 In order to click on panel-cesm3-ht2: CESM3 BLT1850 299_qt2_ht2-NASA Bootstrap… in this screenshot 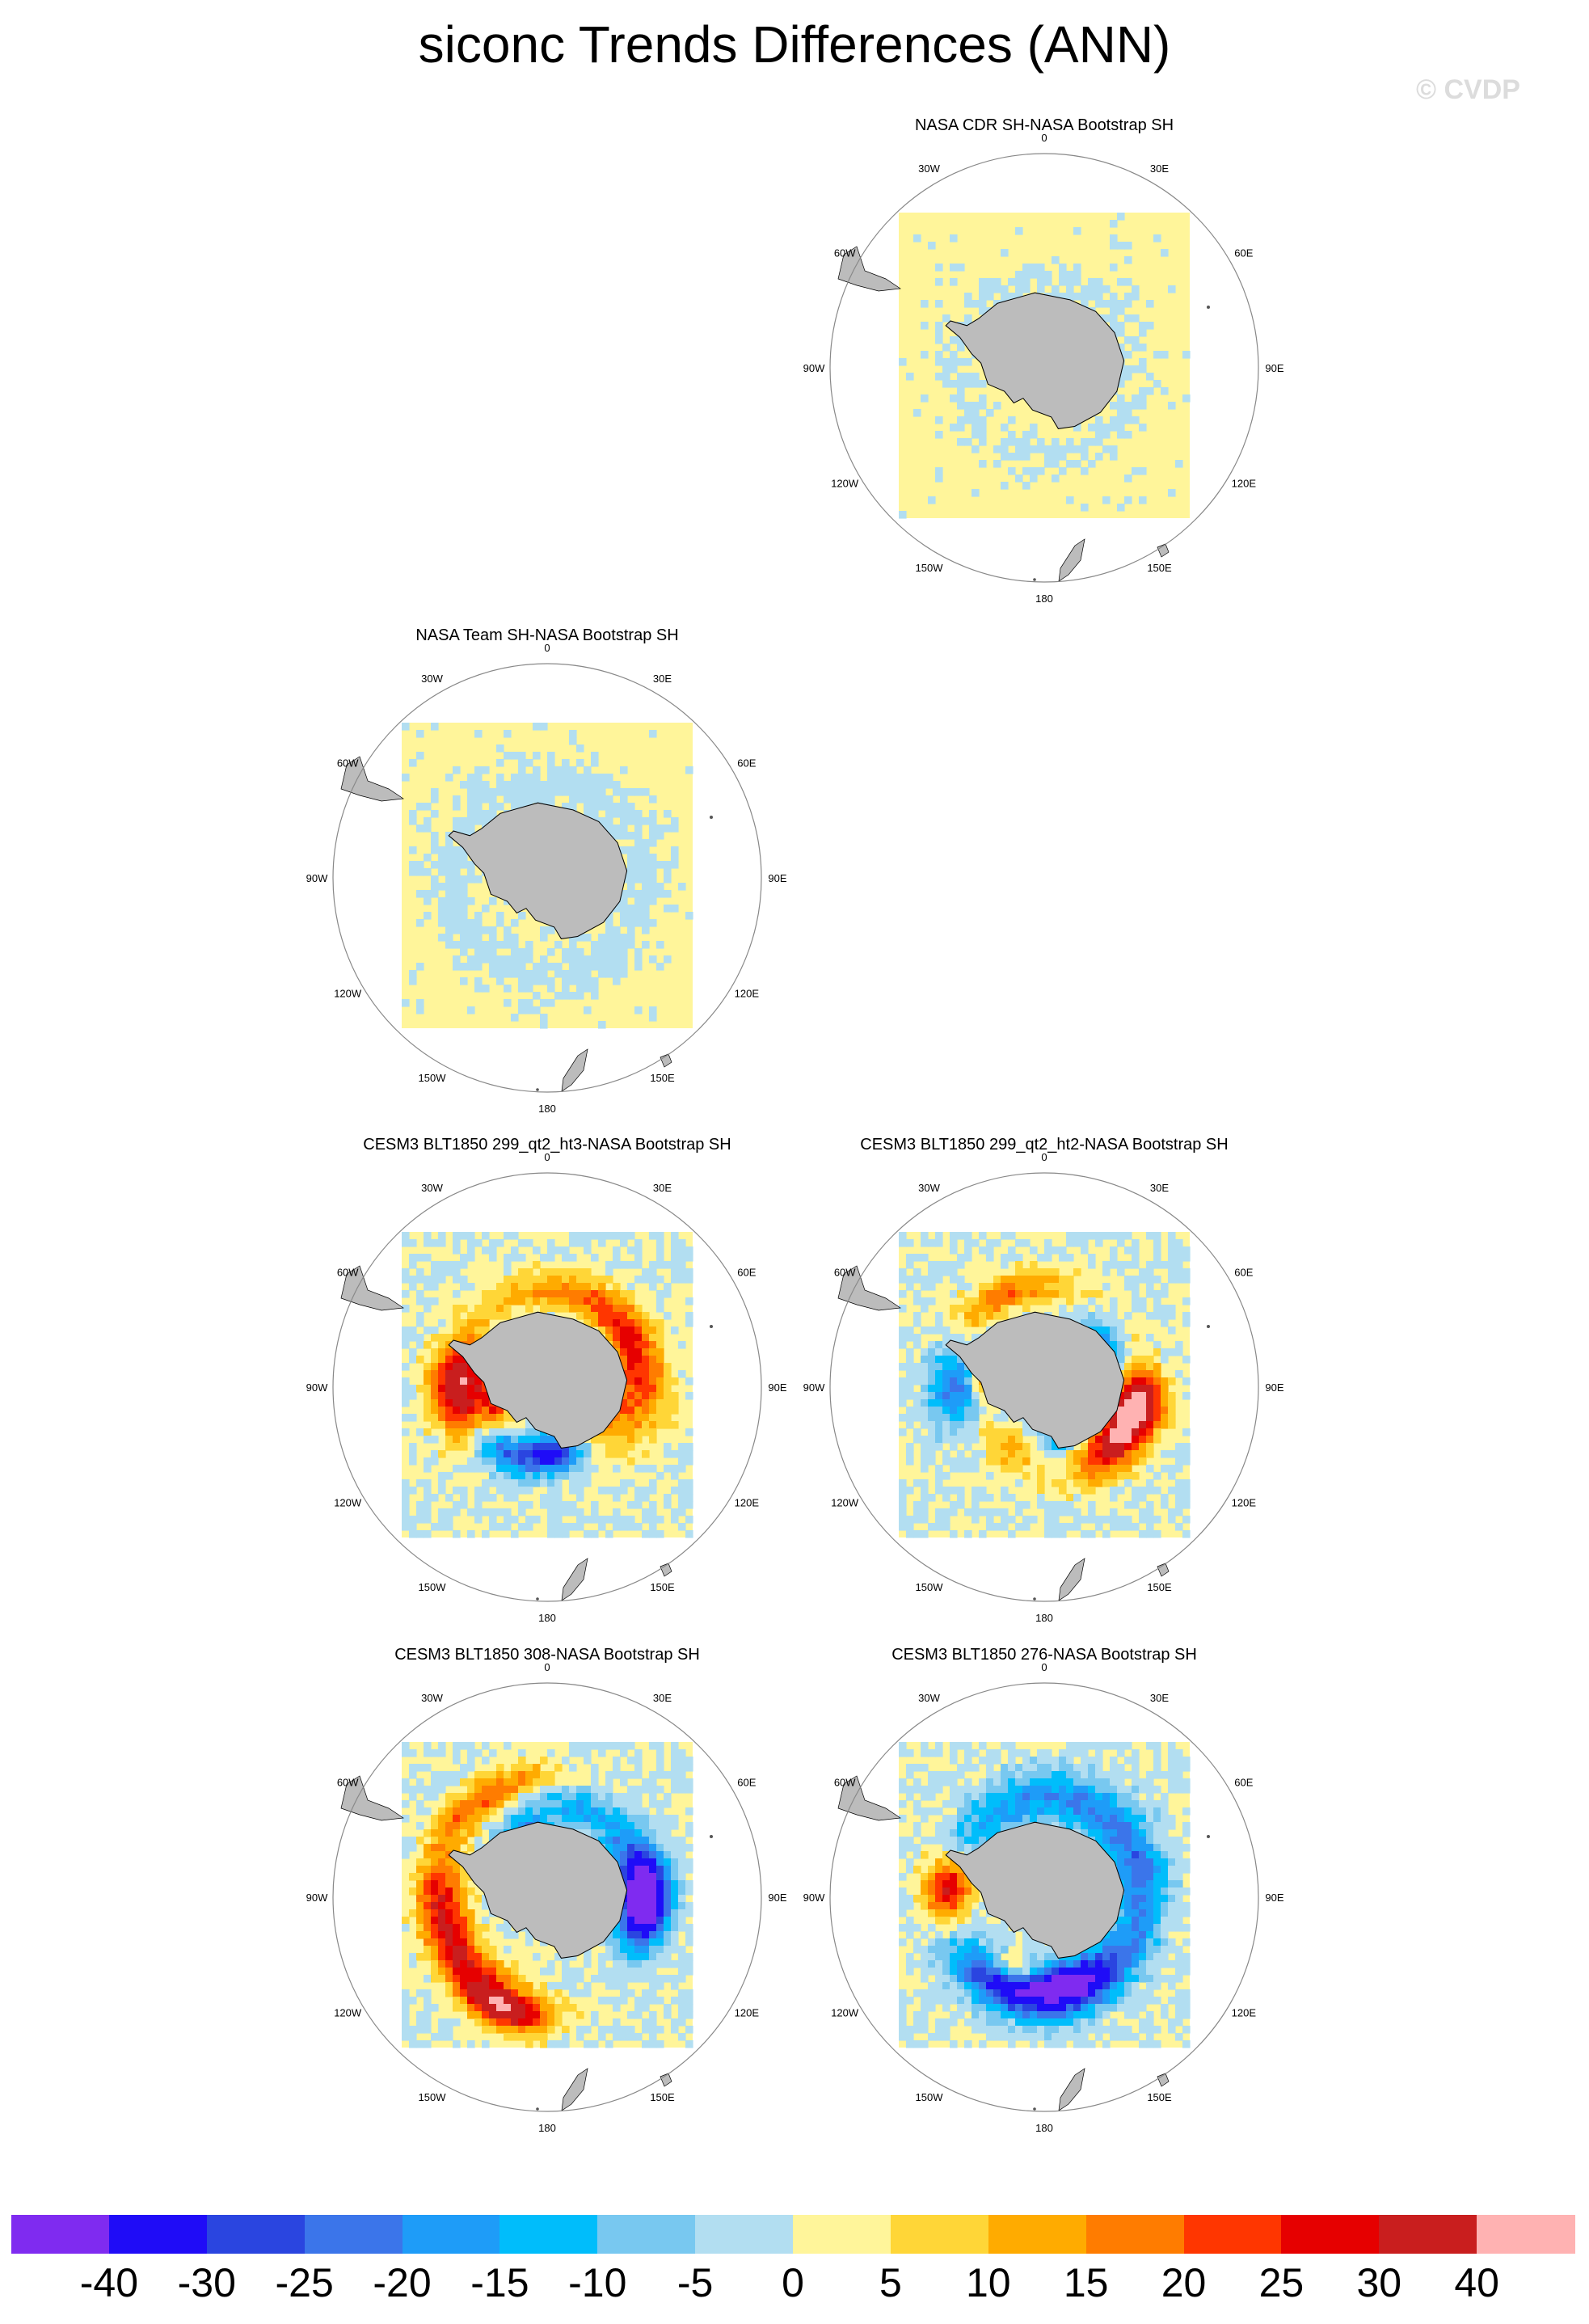, I will do `click(1044, 1387)`.